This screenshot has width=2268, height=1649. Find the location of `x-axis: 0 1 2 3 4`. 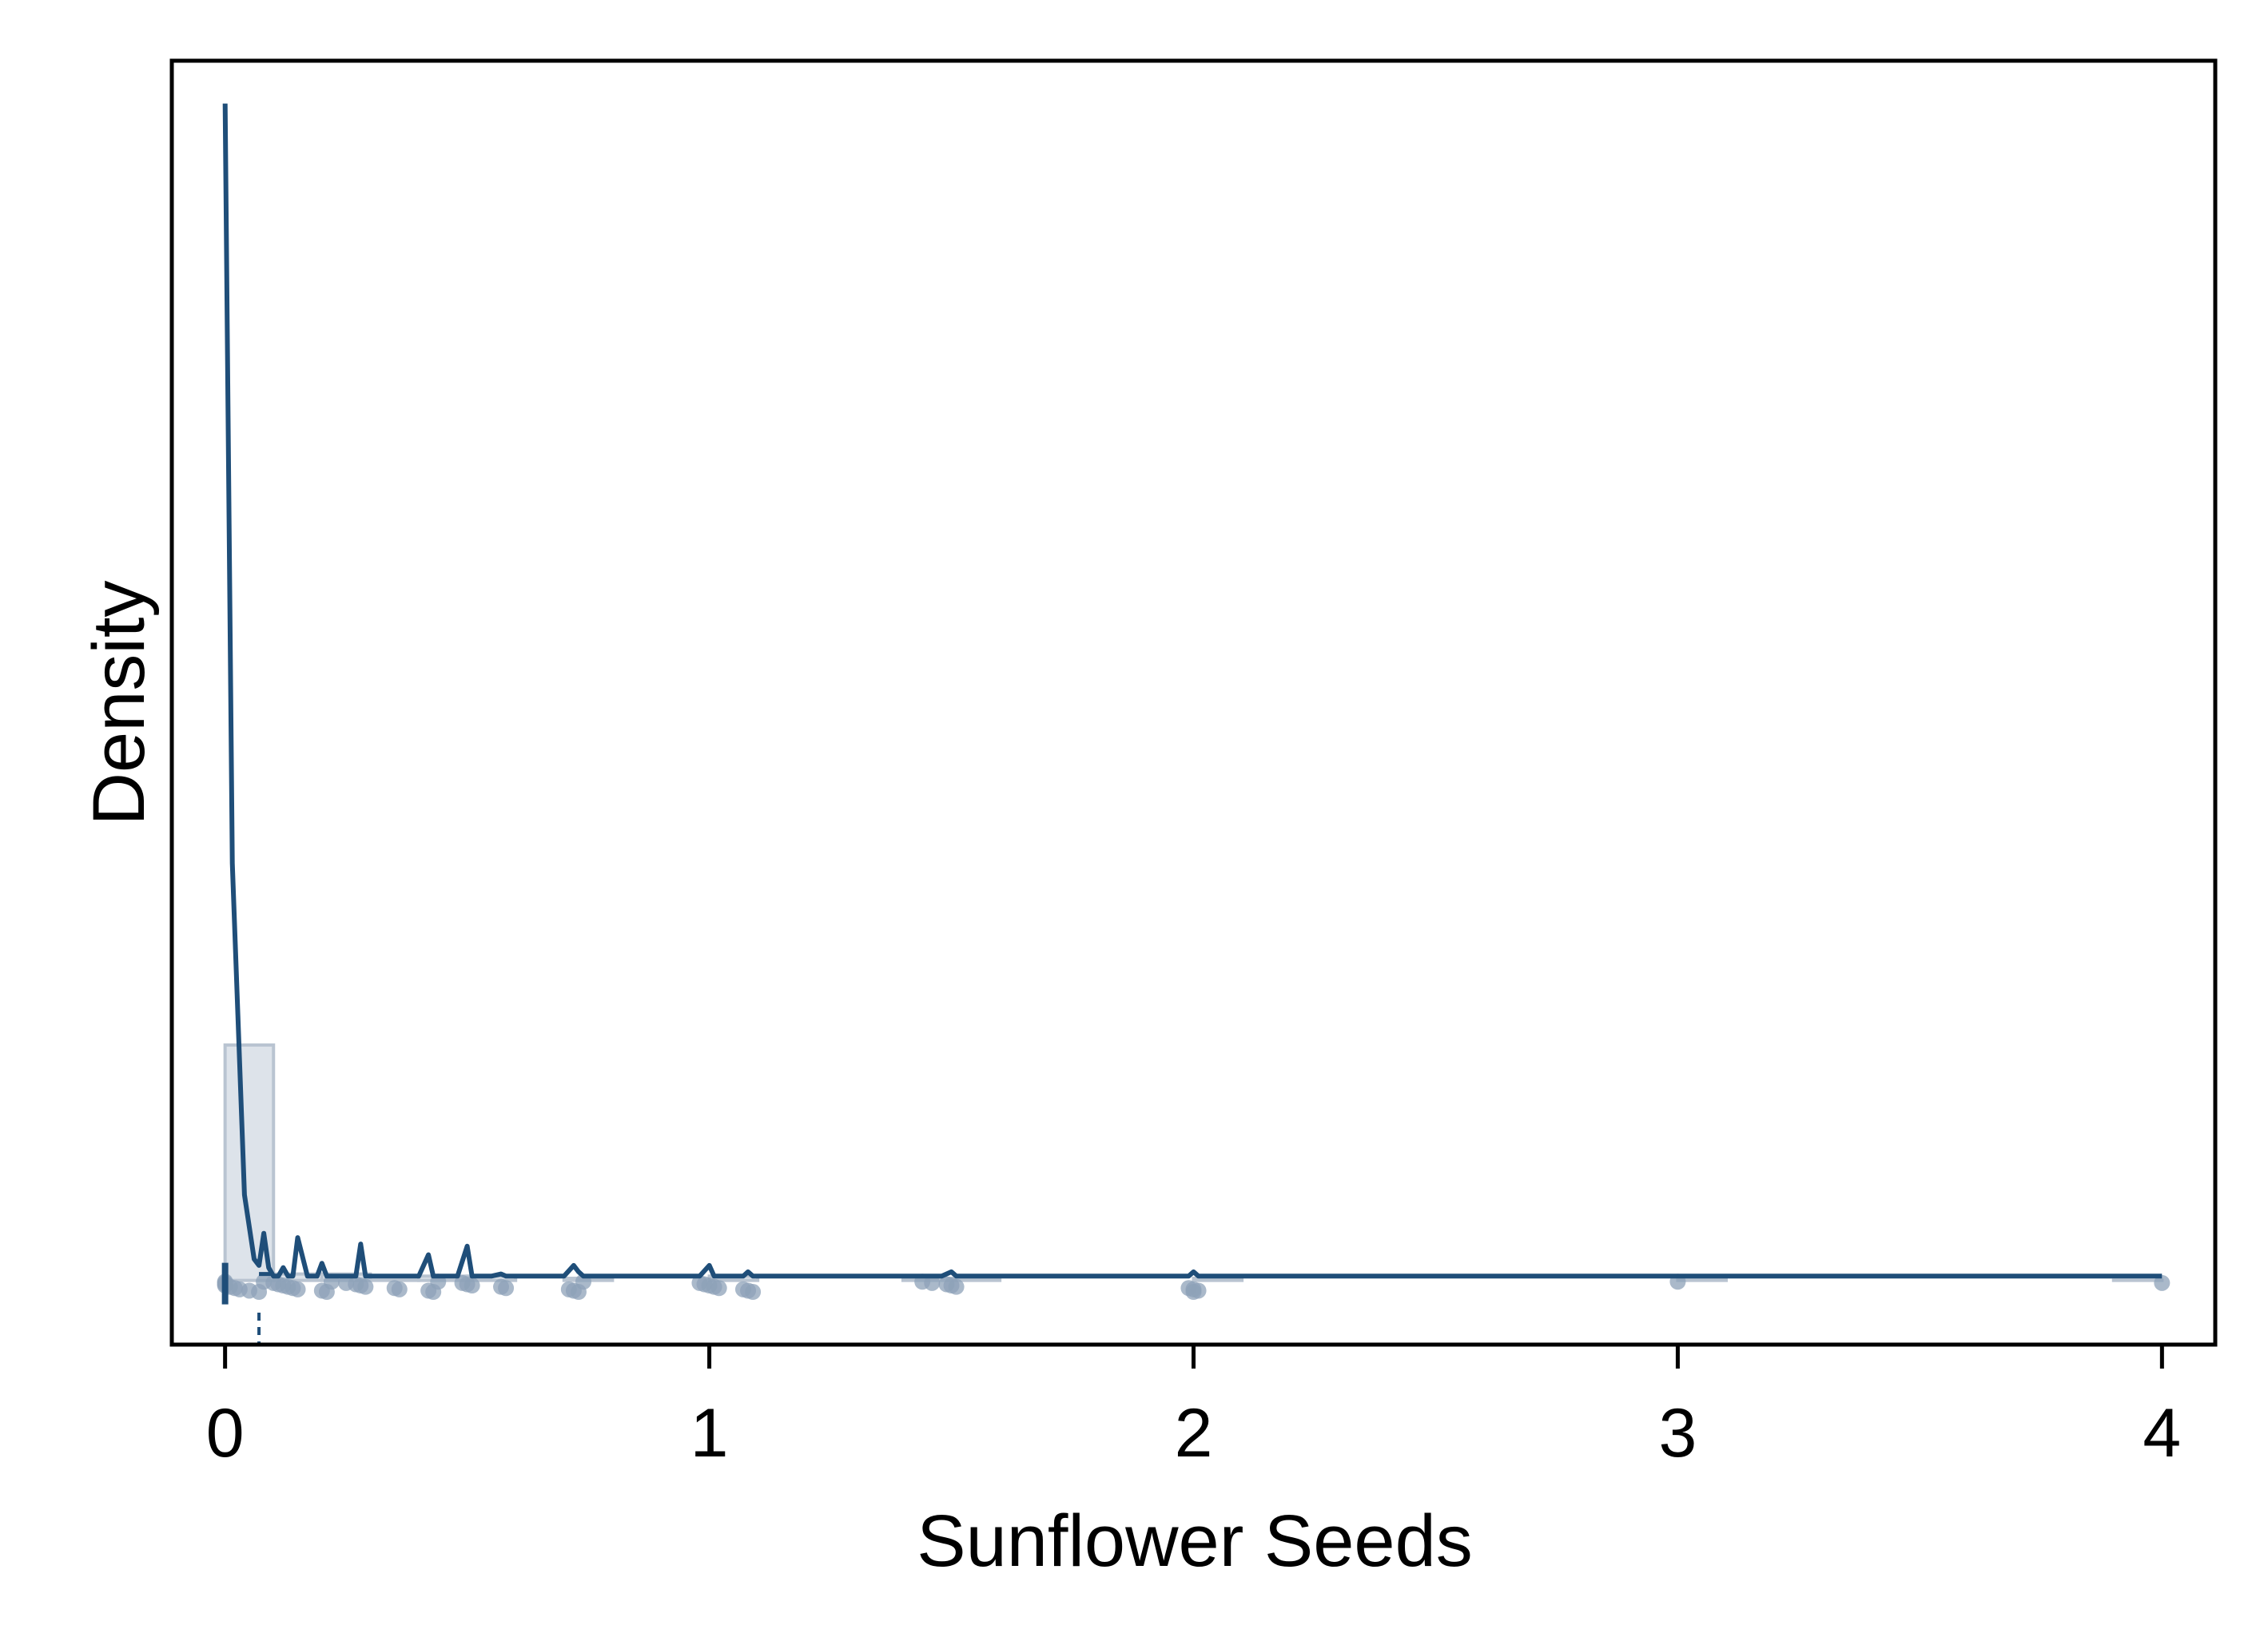

x-axis: 0 1 2 3 4 is located at coordinates (1193, 1408).